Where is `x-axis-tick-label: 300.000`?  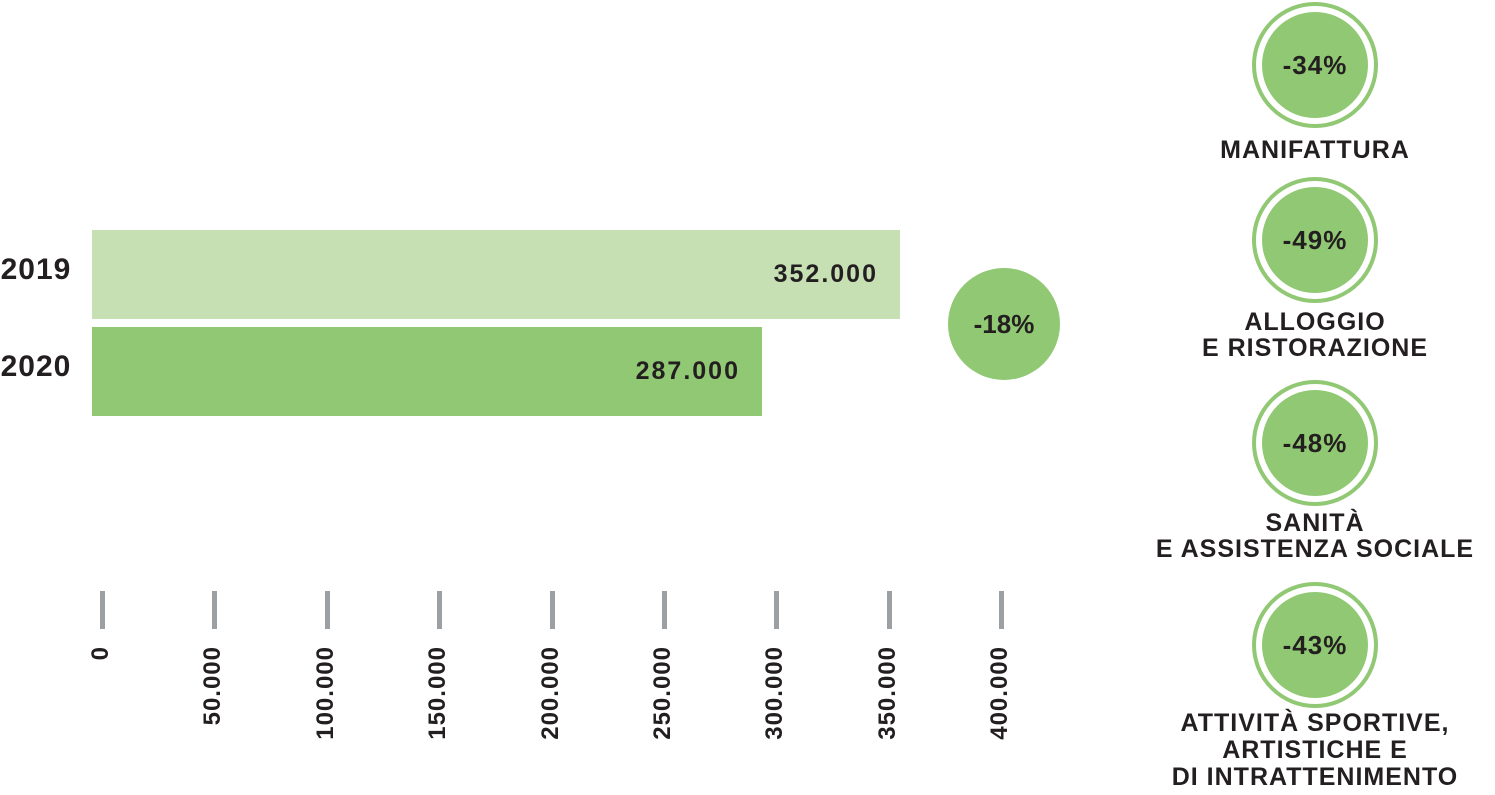 x-axis-tick-label: 300.000 is located at coordinates (774, 693).